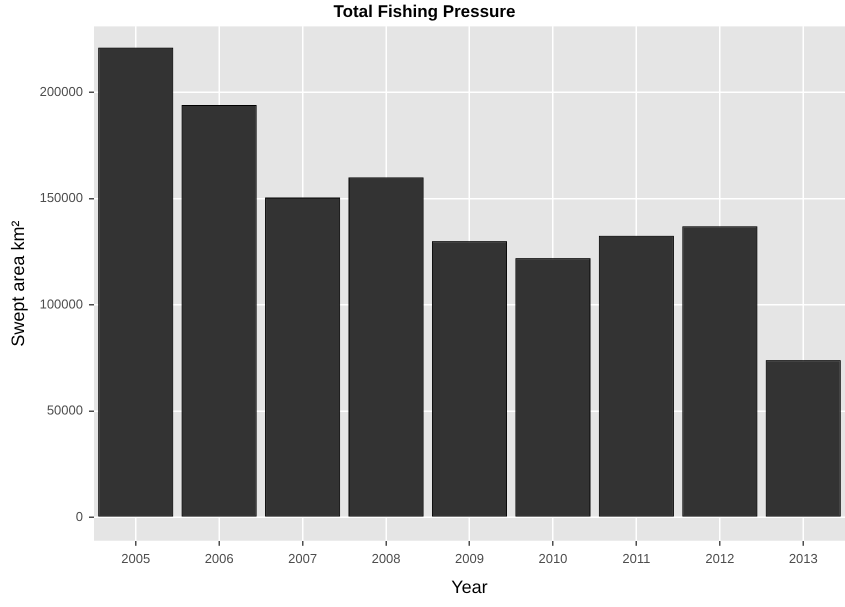 This screenshot has height=607, width=845. Describe the element at coordinates (469, 558) in the screenshot. I see `x-tick-label: 2009` at that location.